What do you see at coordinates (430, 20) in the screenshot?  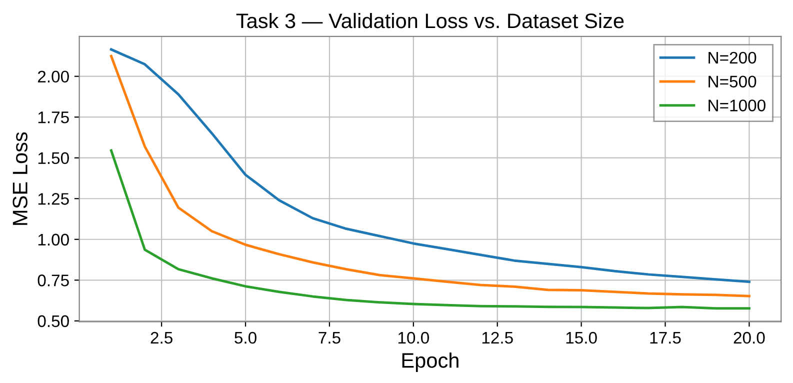 I see `chart-title: Task 3 — Validation Loss vs. Dataset Size` at bounding box center [430, 20].